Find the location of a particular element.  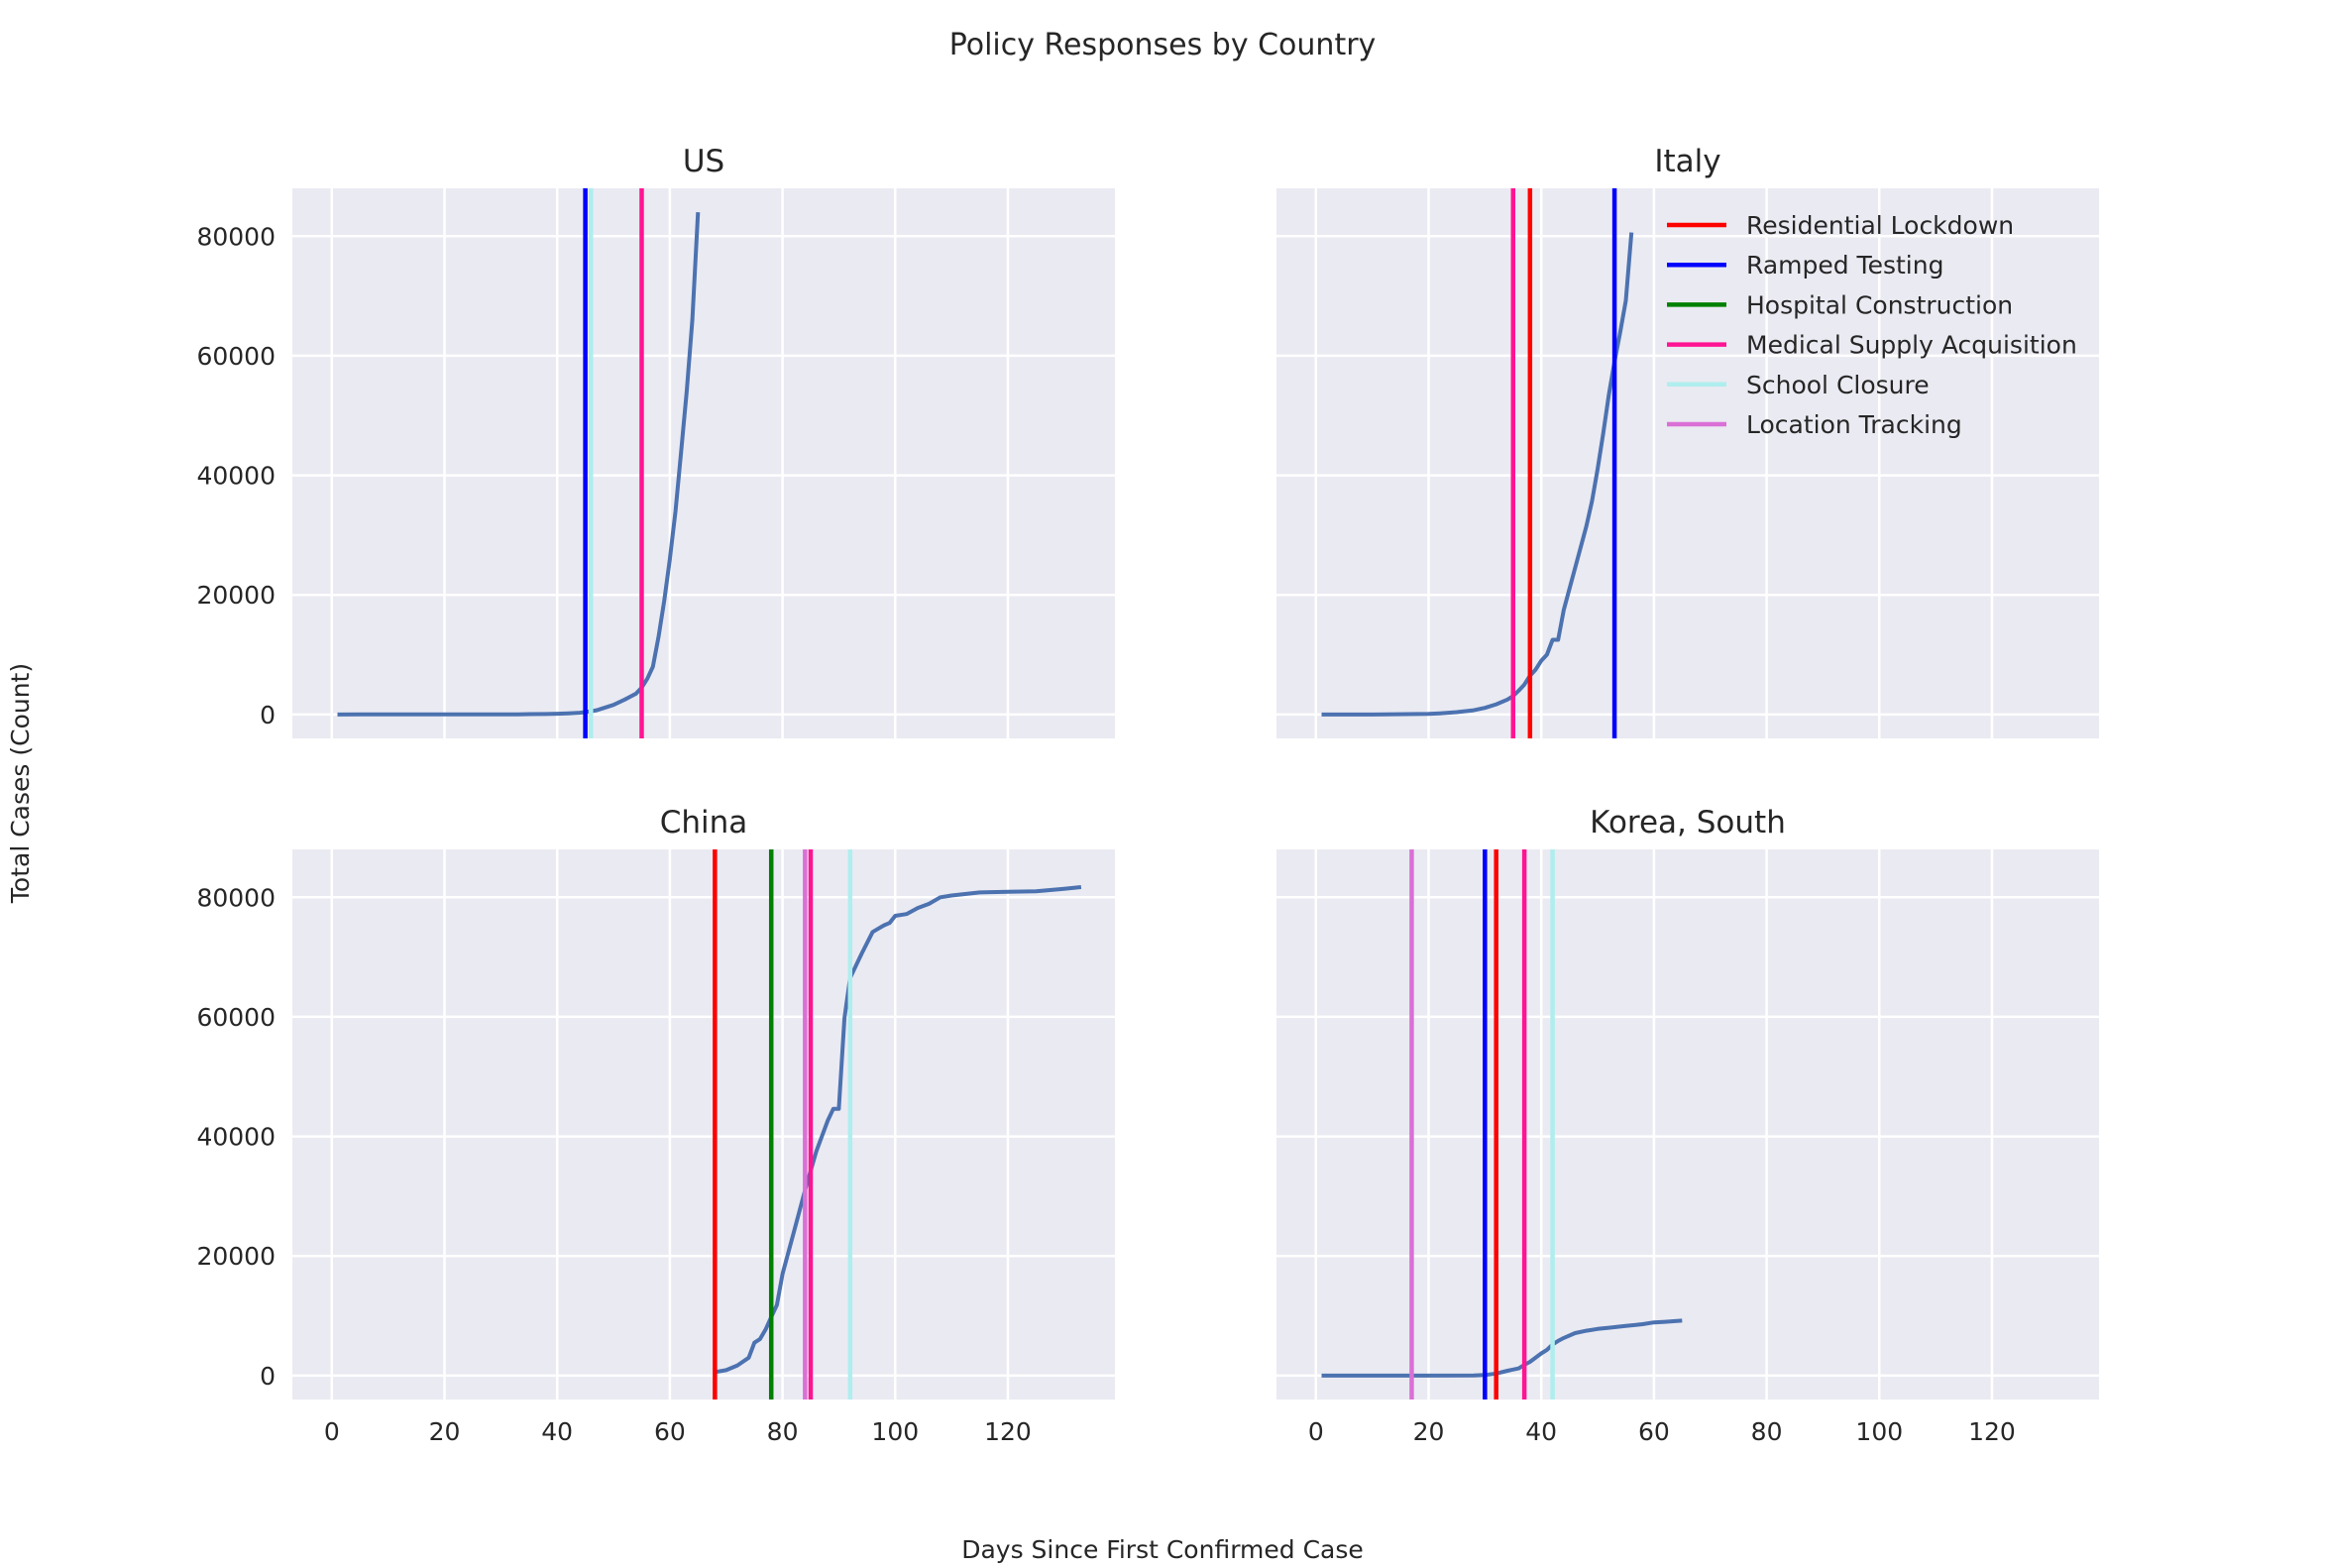

legend-item: Location Tracking is located at coordinates (1815, 424).